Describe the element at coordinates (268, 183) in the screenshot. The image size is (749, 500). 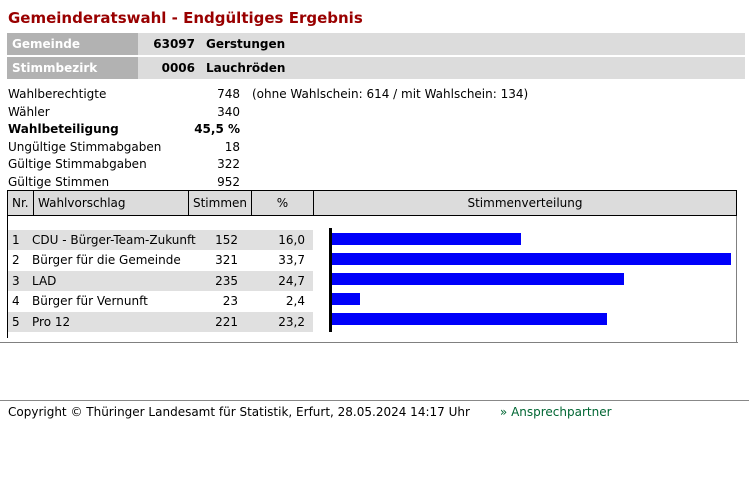
I see `stat-row-gueltige-stimmen: Gültige Stimmen 952` at that location.